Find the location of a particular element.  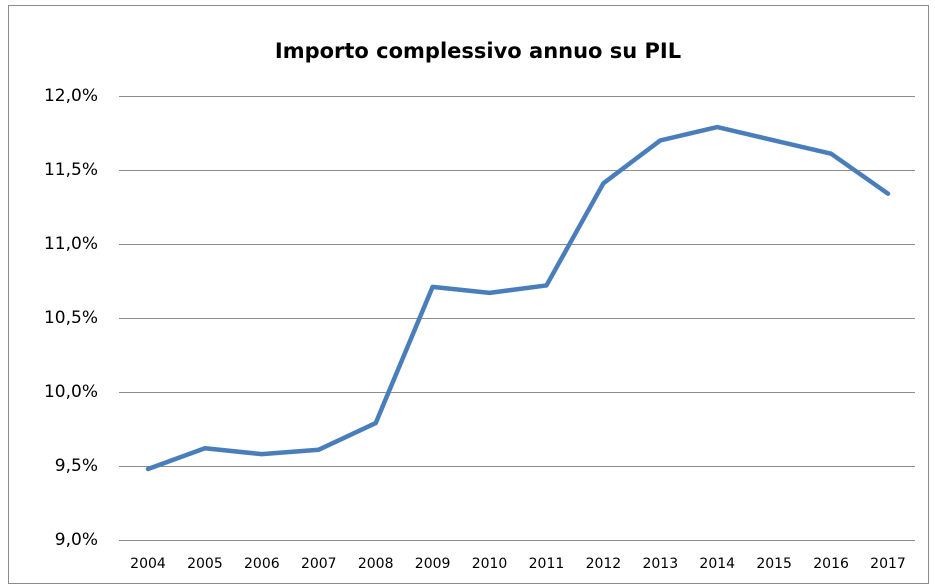

x-tick-label: 2006 is located at coordinates (262, 564).